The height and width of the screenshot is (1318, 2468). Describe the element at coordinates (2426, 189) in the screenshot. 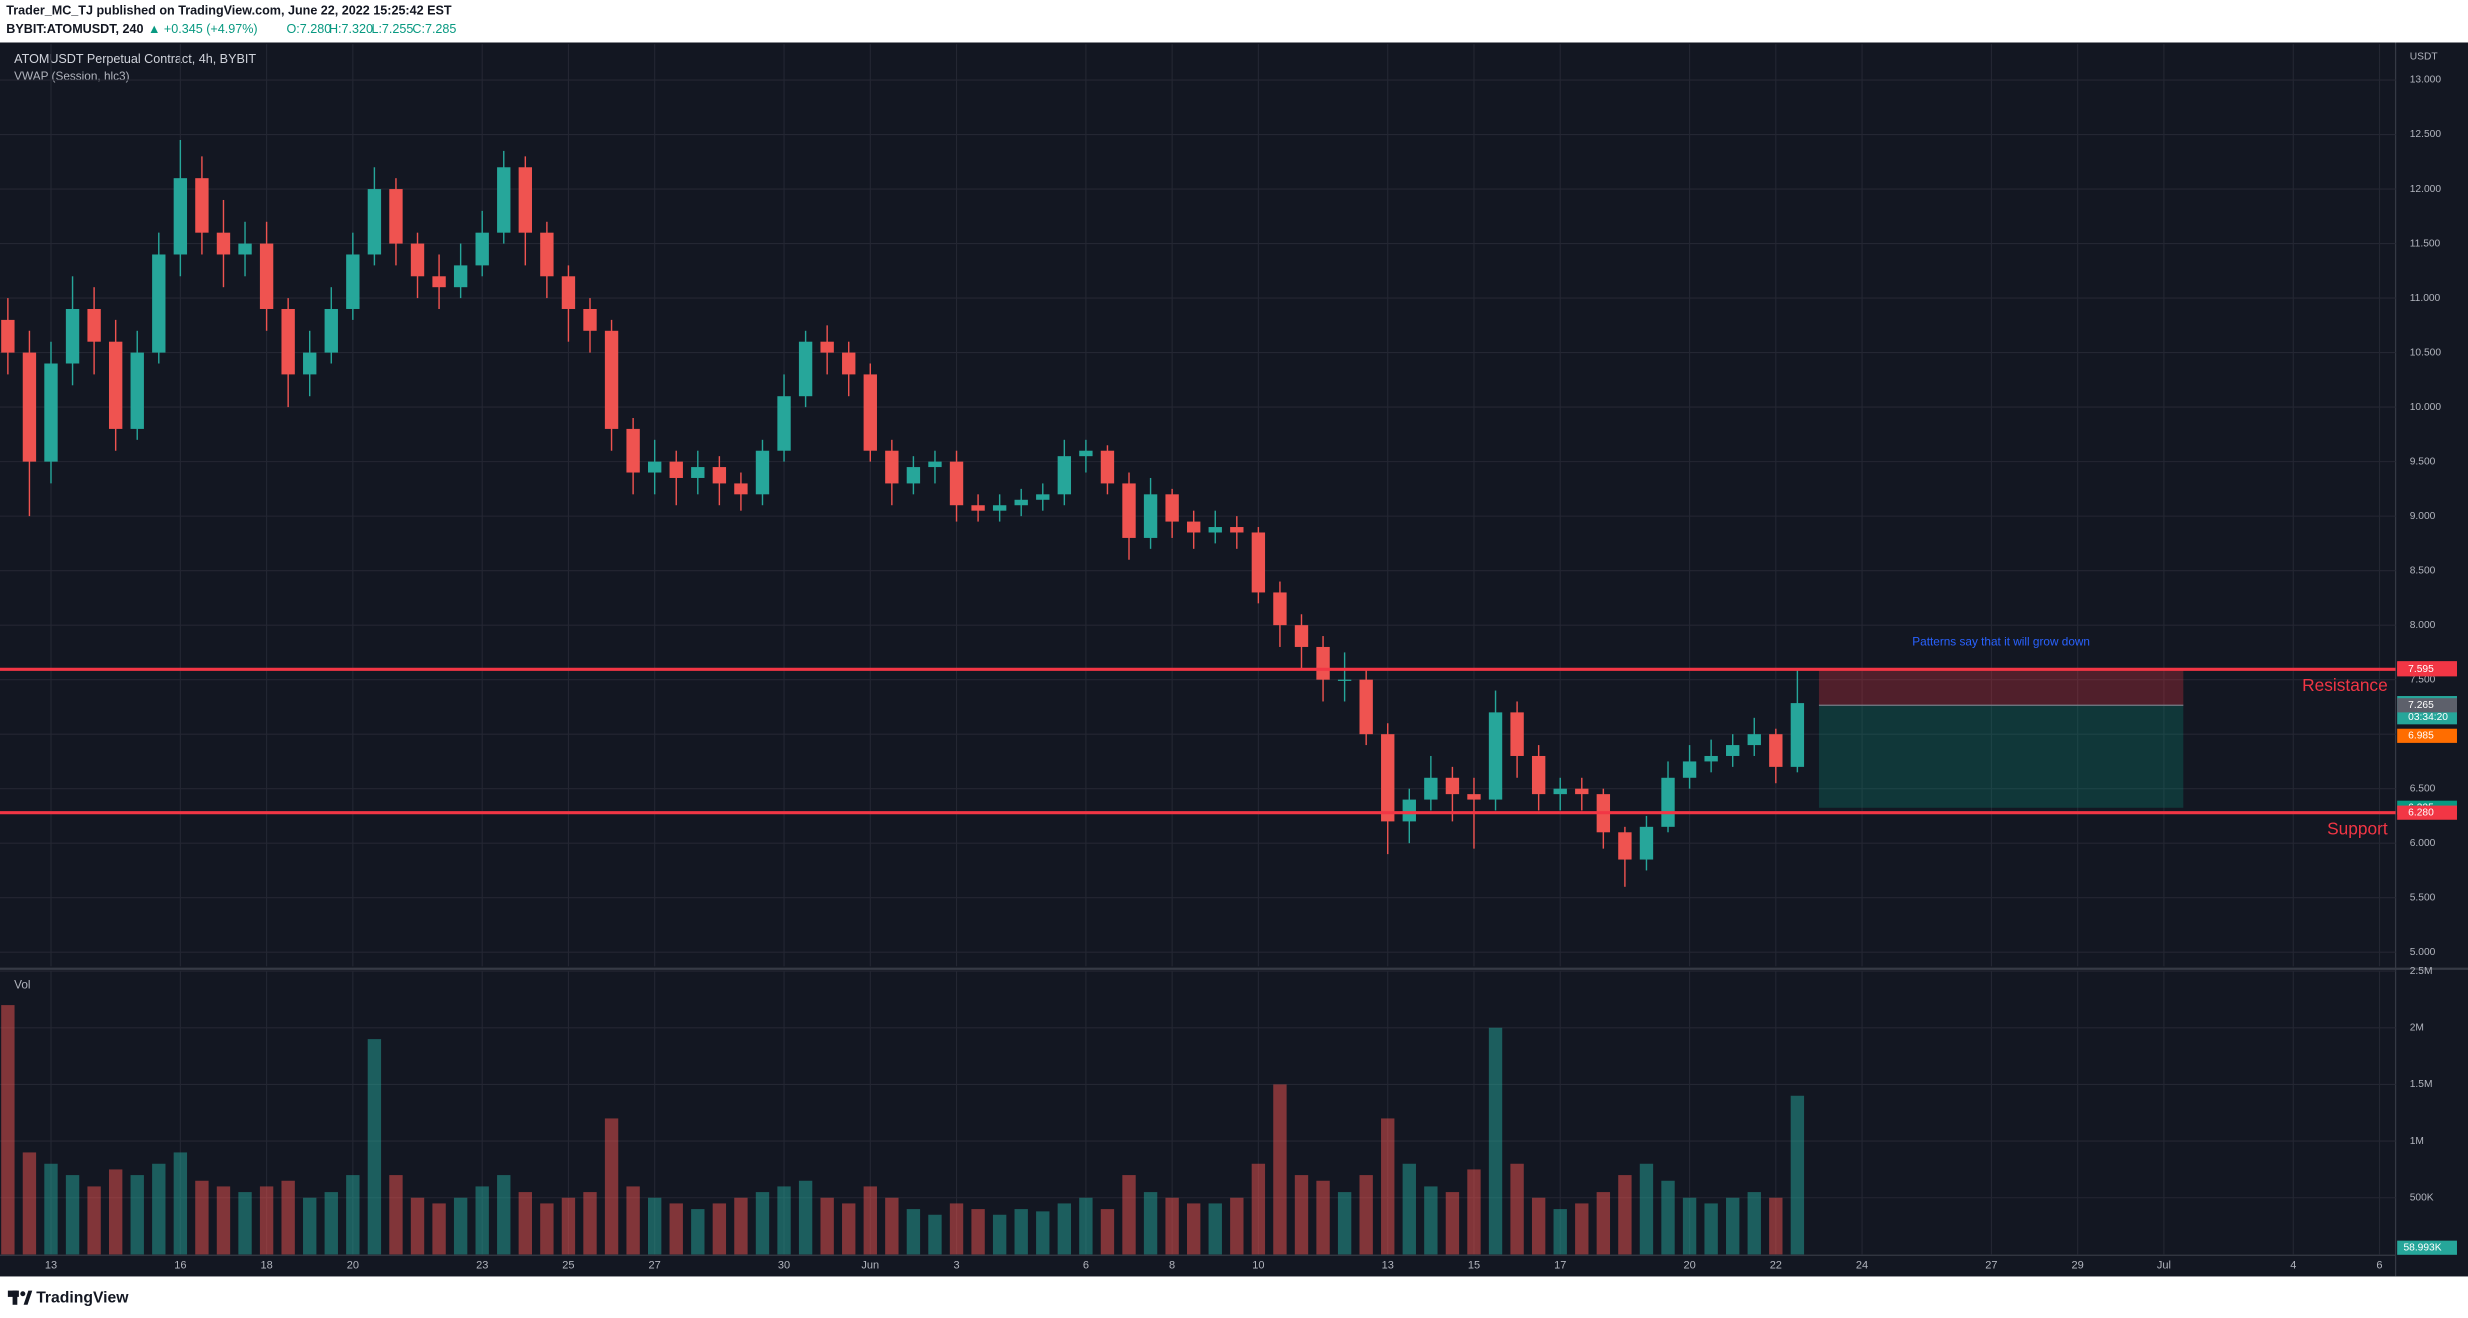

I see `y-tick-label: 12.000` at that location.